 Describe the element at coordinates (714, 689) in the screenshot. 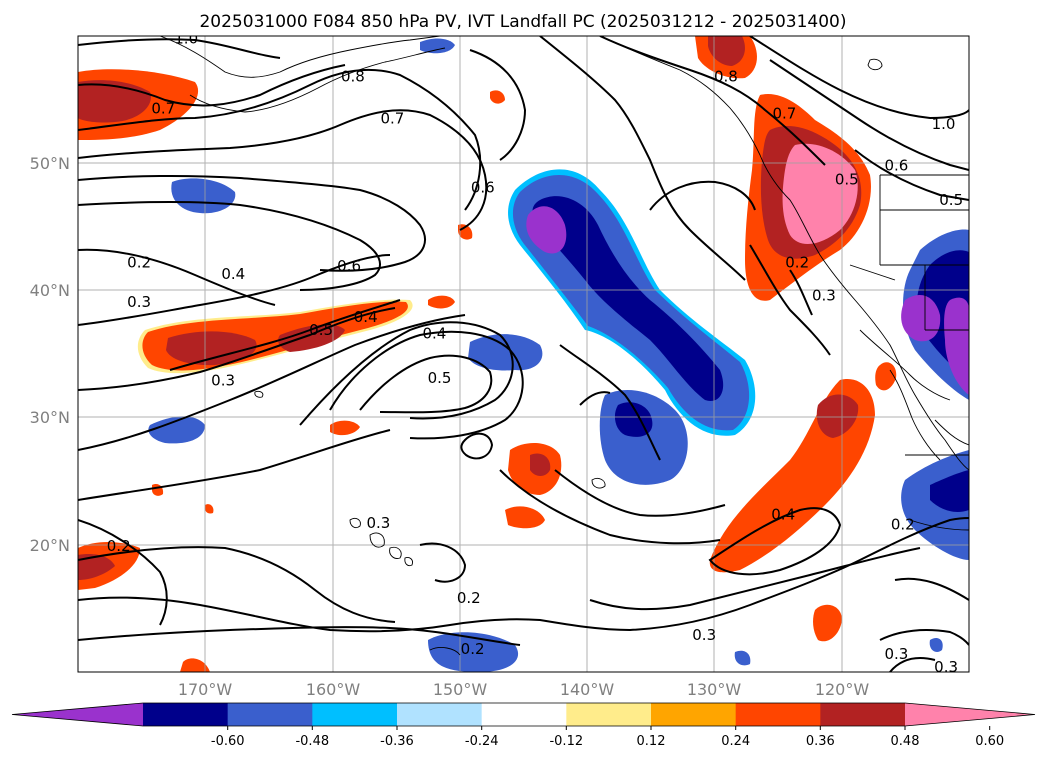

I see `lon-label: 130°W` at that location.